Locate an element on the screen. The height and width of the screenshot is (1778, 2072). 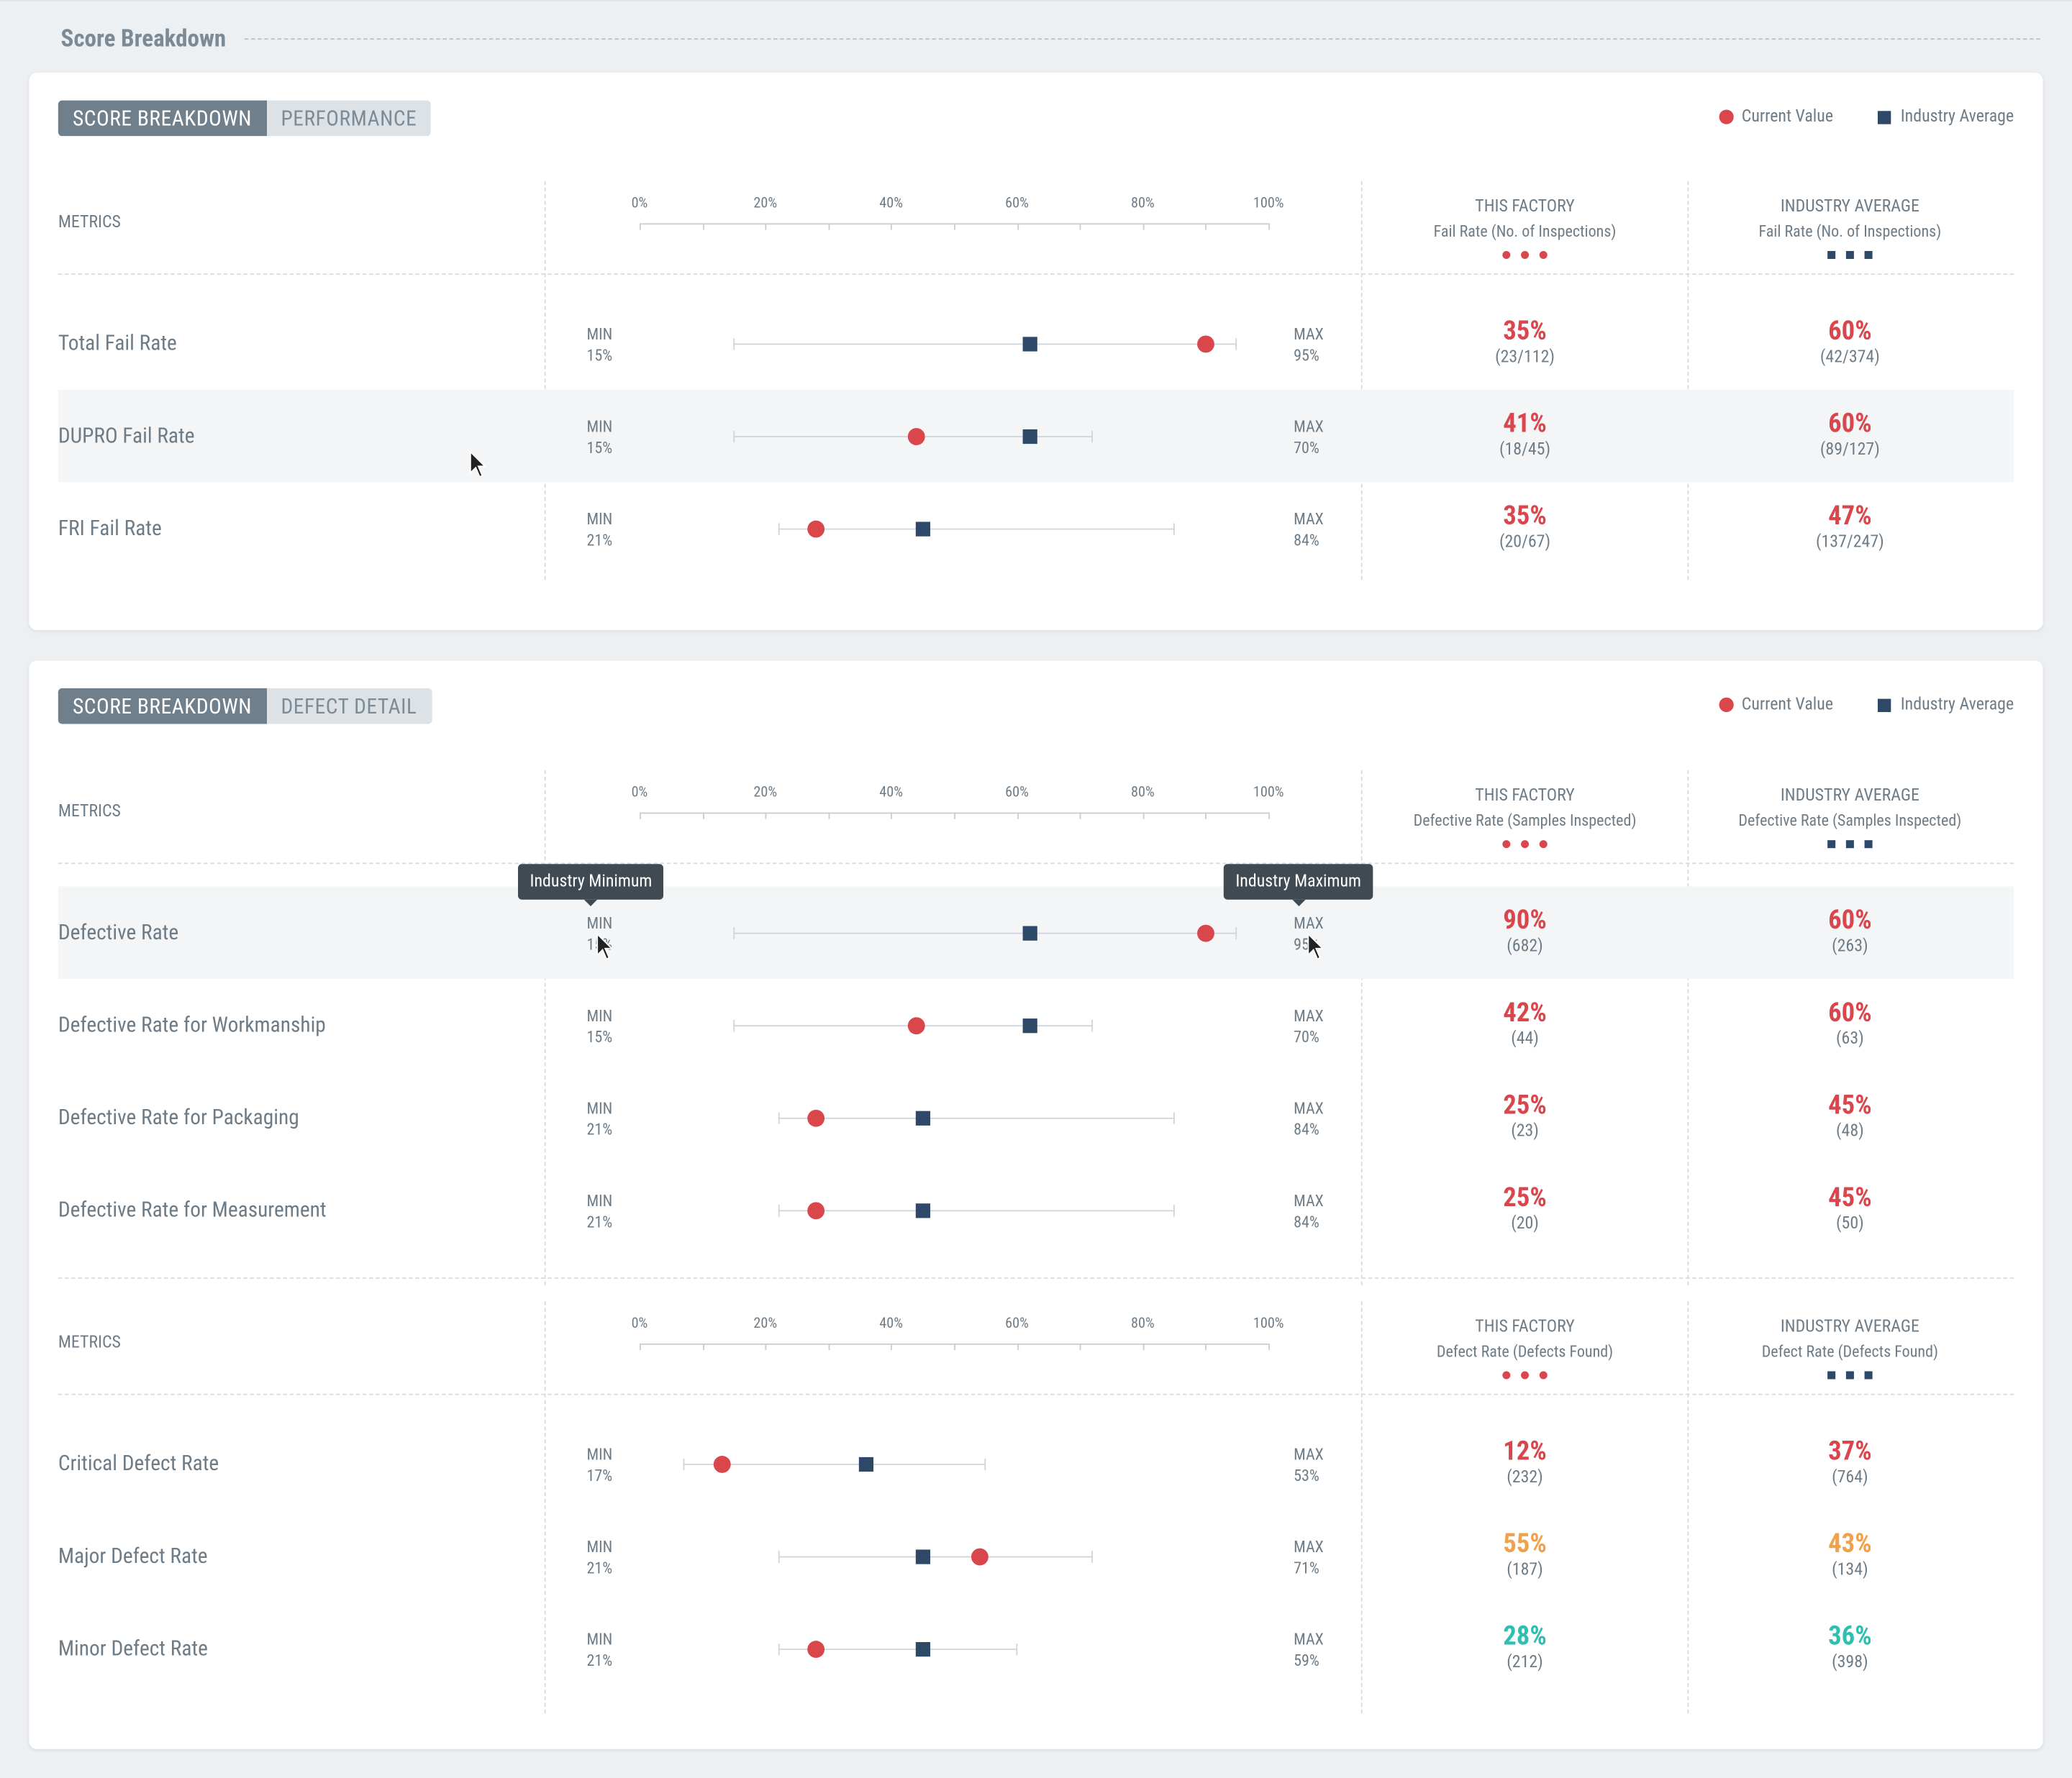
percent-value: 90% is located at coordinates (1525, 920).